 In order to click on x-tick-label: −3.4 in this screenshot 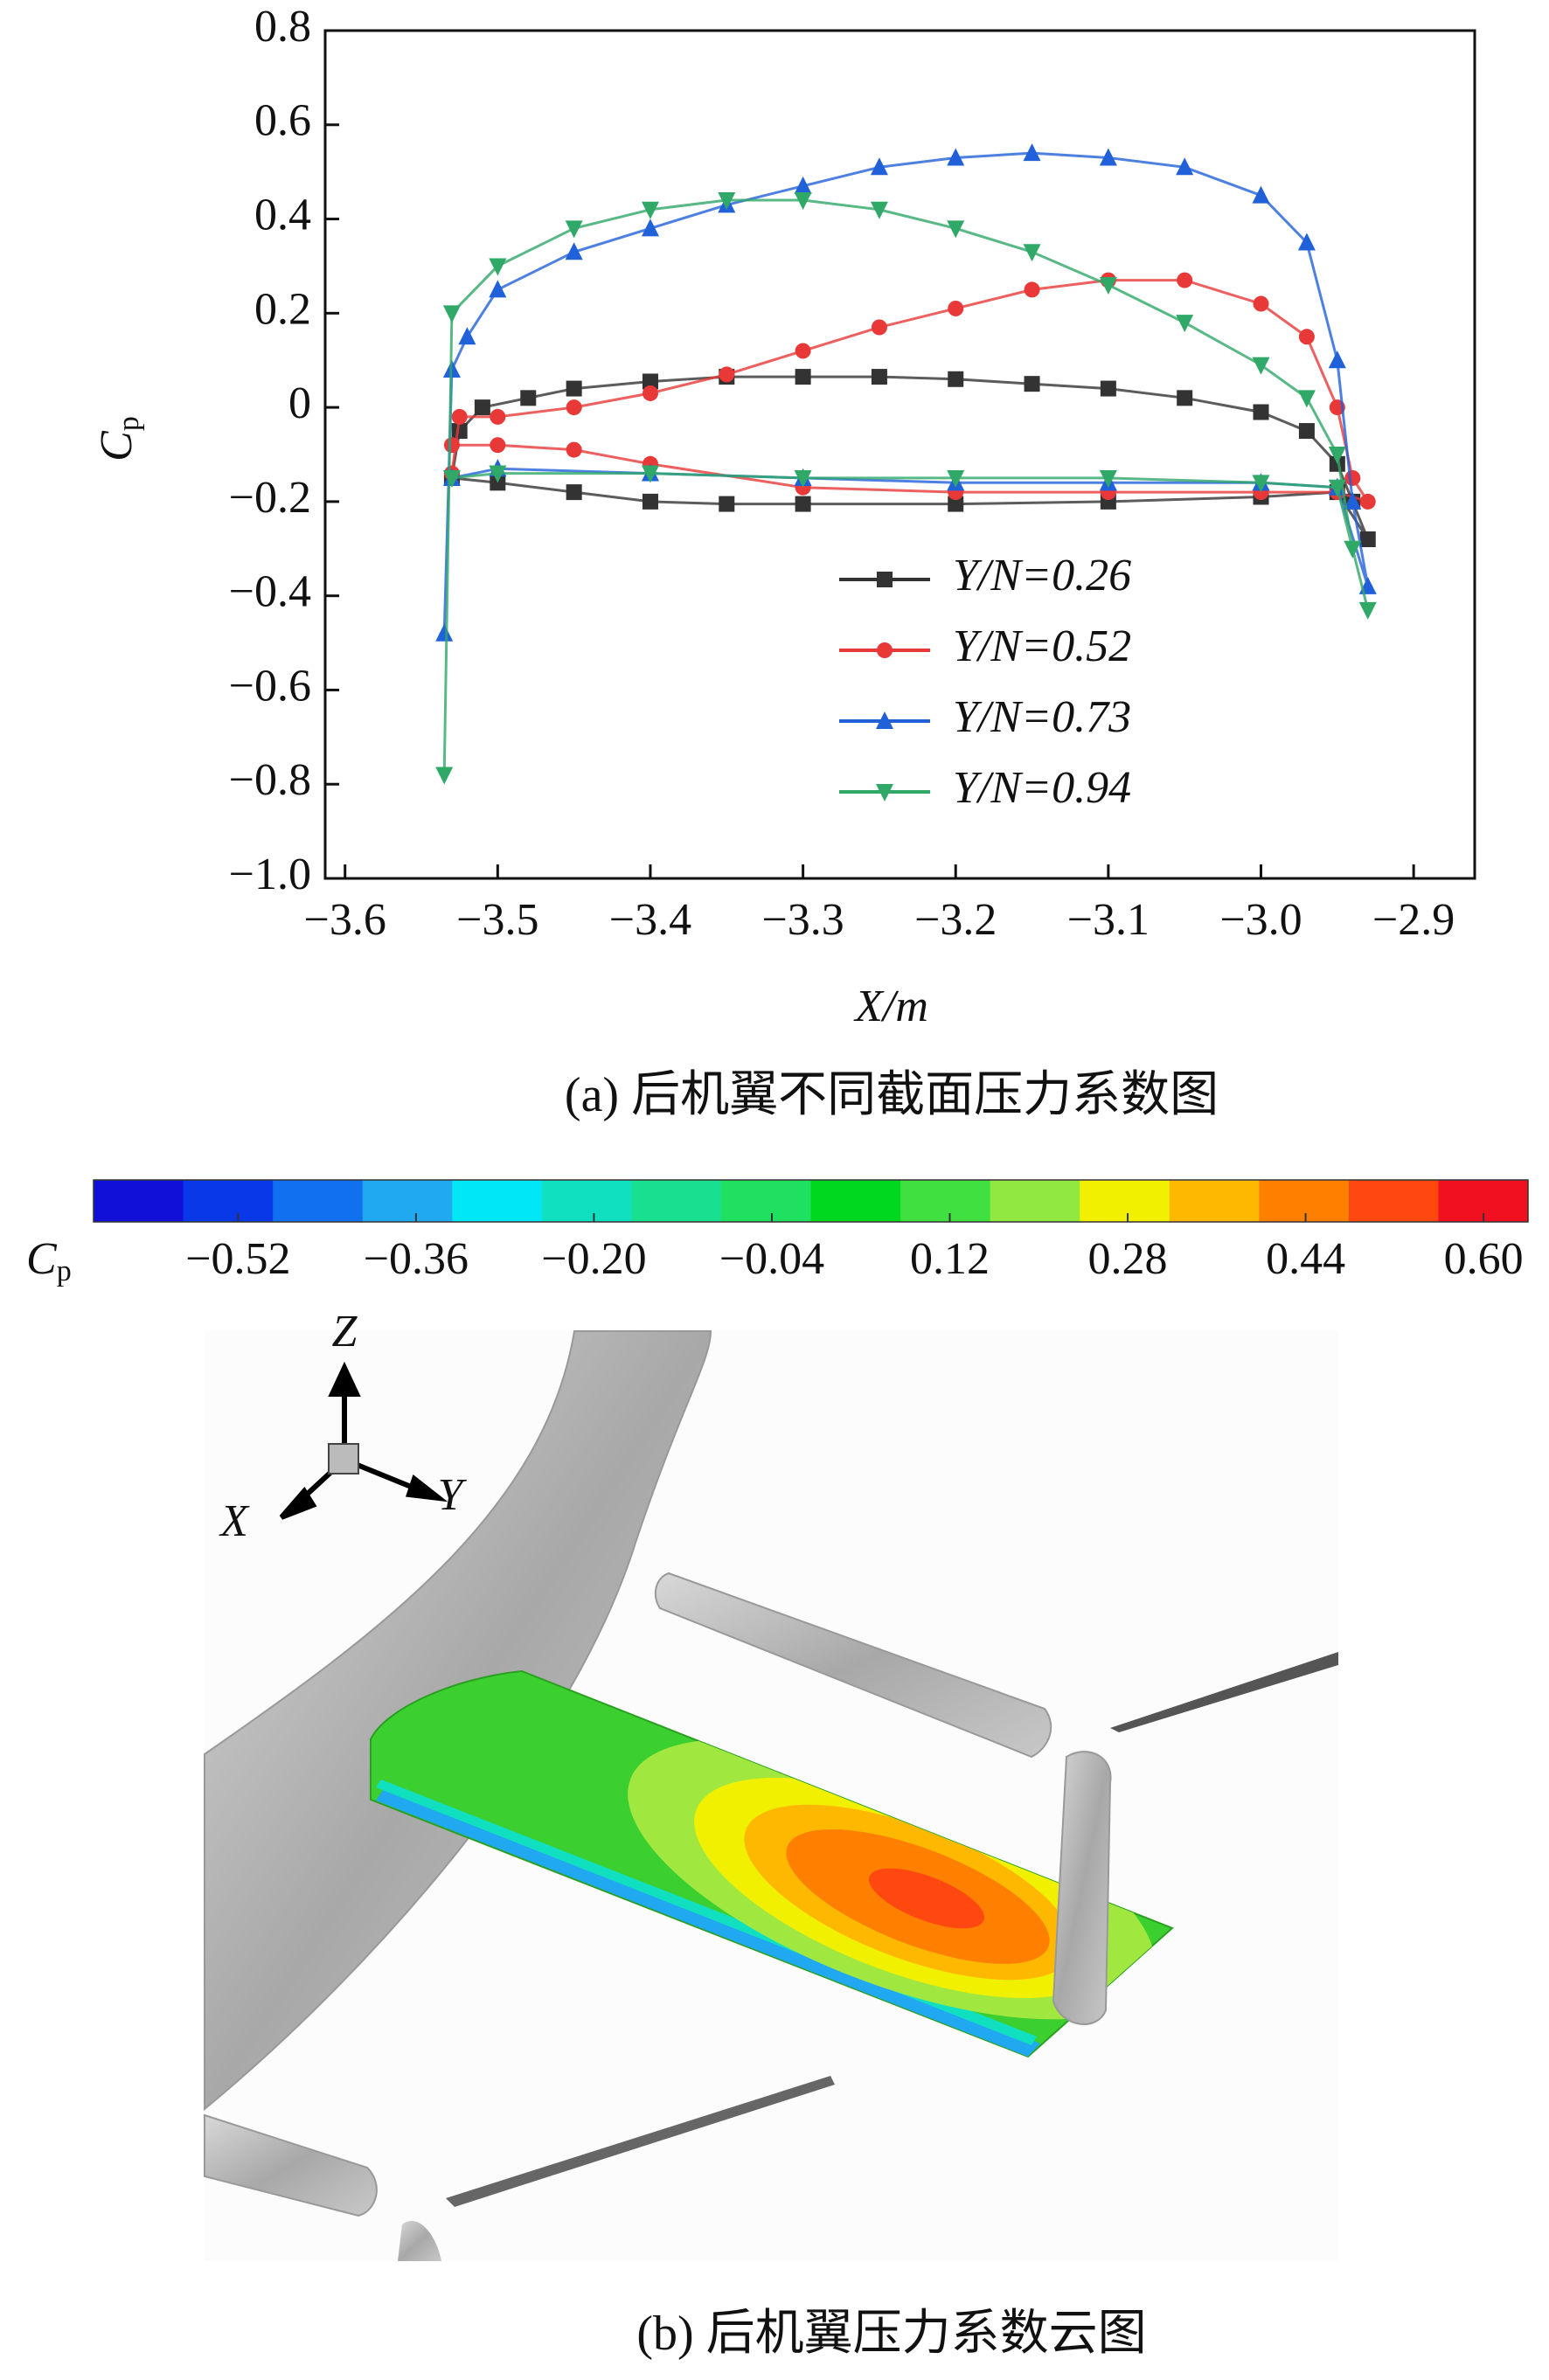, I will do `click(650, 920)`.